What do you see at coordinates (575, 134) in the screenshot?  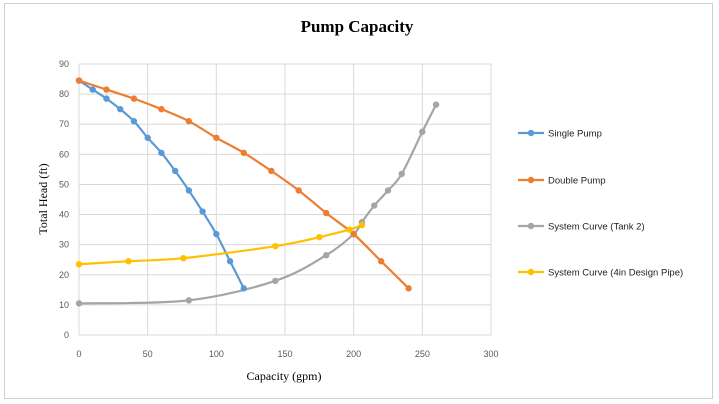 I see `legend-label: Single Pump` at bounding box center [575, 134].